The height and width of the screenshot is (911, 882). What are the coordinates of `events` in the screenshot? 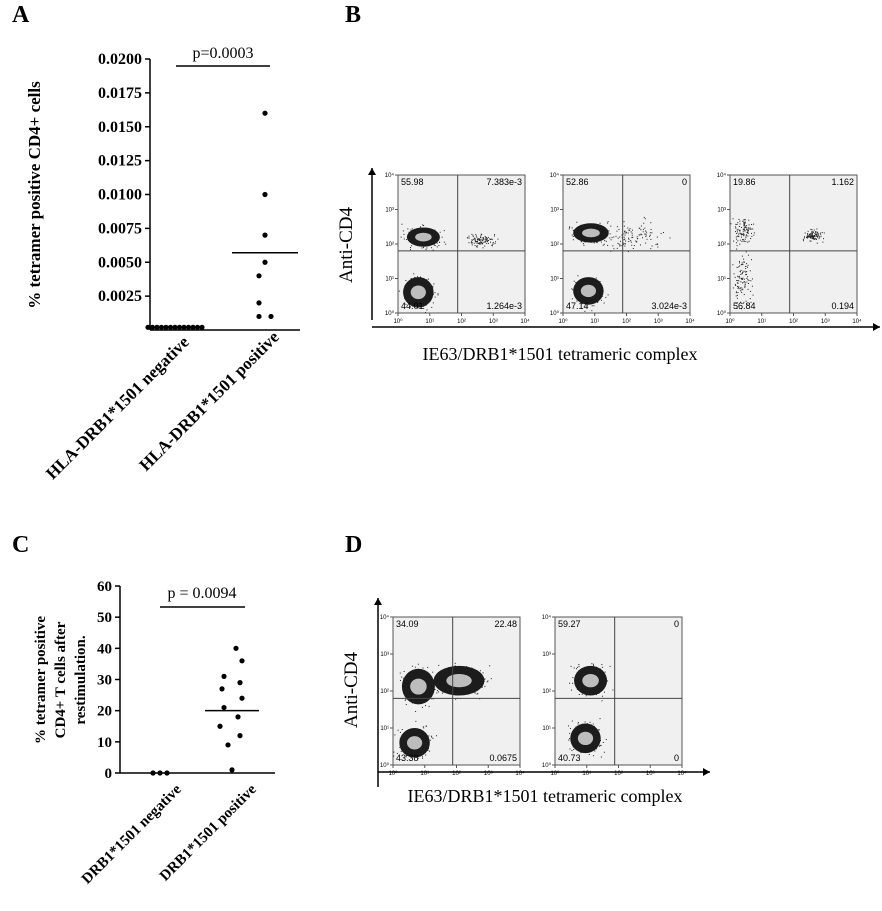 It's located at (777, 264).